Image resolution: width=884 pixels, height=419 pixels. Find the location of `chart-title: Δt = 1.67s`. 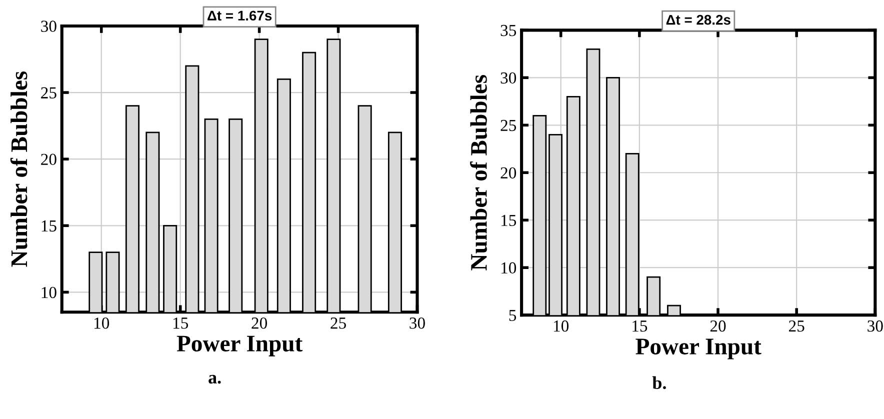

chart-title: Δt = 1.67s is located at coordinates (240, 15).